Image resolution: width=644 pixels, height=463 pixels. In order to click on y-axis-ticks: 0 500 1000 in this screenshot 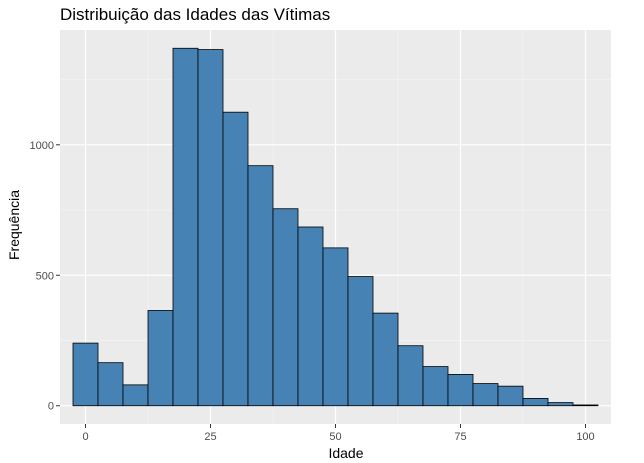, I will do `click(45, 276)`.